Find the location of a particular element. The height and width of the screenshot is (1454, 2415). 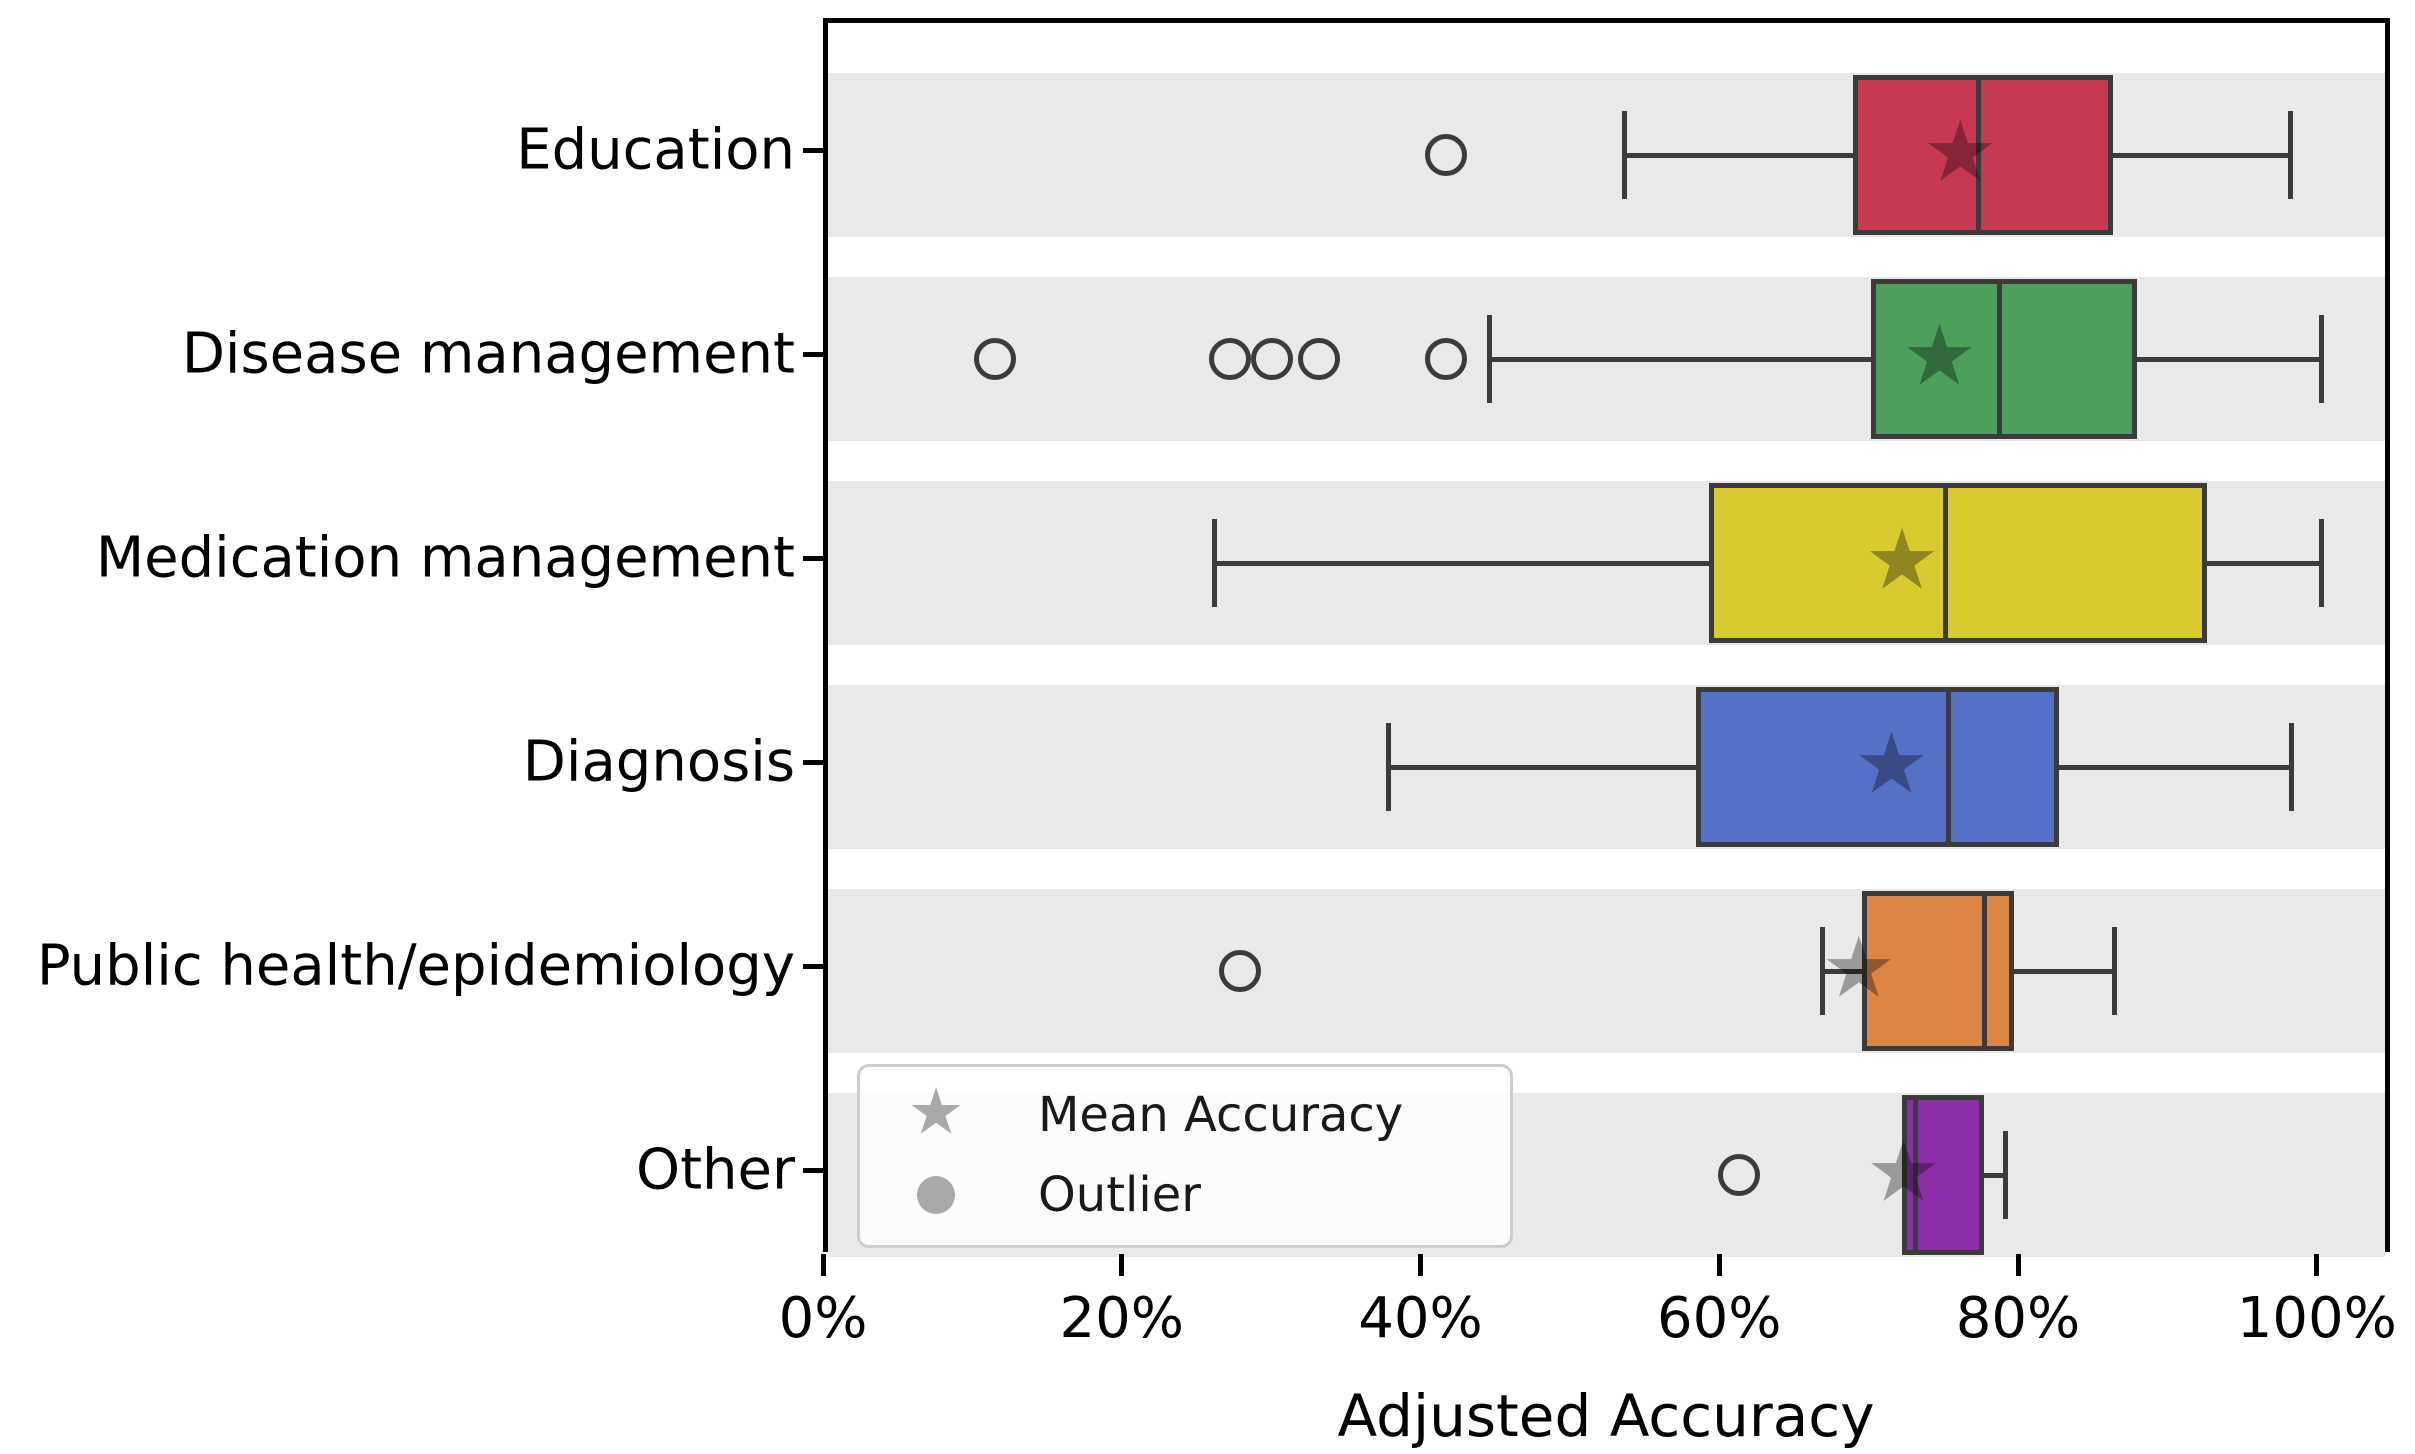

legend-row-mean: ★ Mean Accuracy is located at coordinates (1185, 1115).